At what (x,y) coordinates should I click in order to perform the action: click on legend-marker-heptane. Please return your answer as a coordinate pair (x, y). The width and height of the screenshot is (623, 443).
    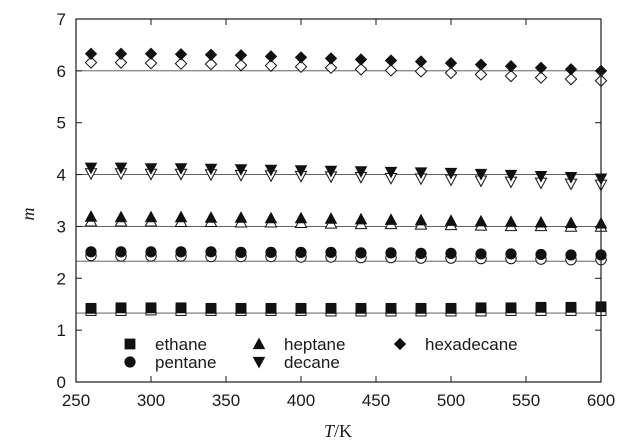
    Looking at the image, I should click on (259, 343).